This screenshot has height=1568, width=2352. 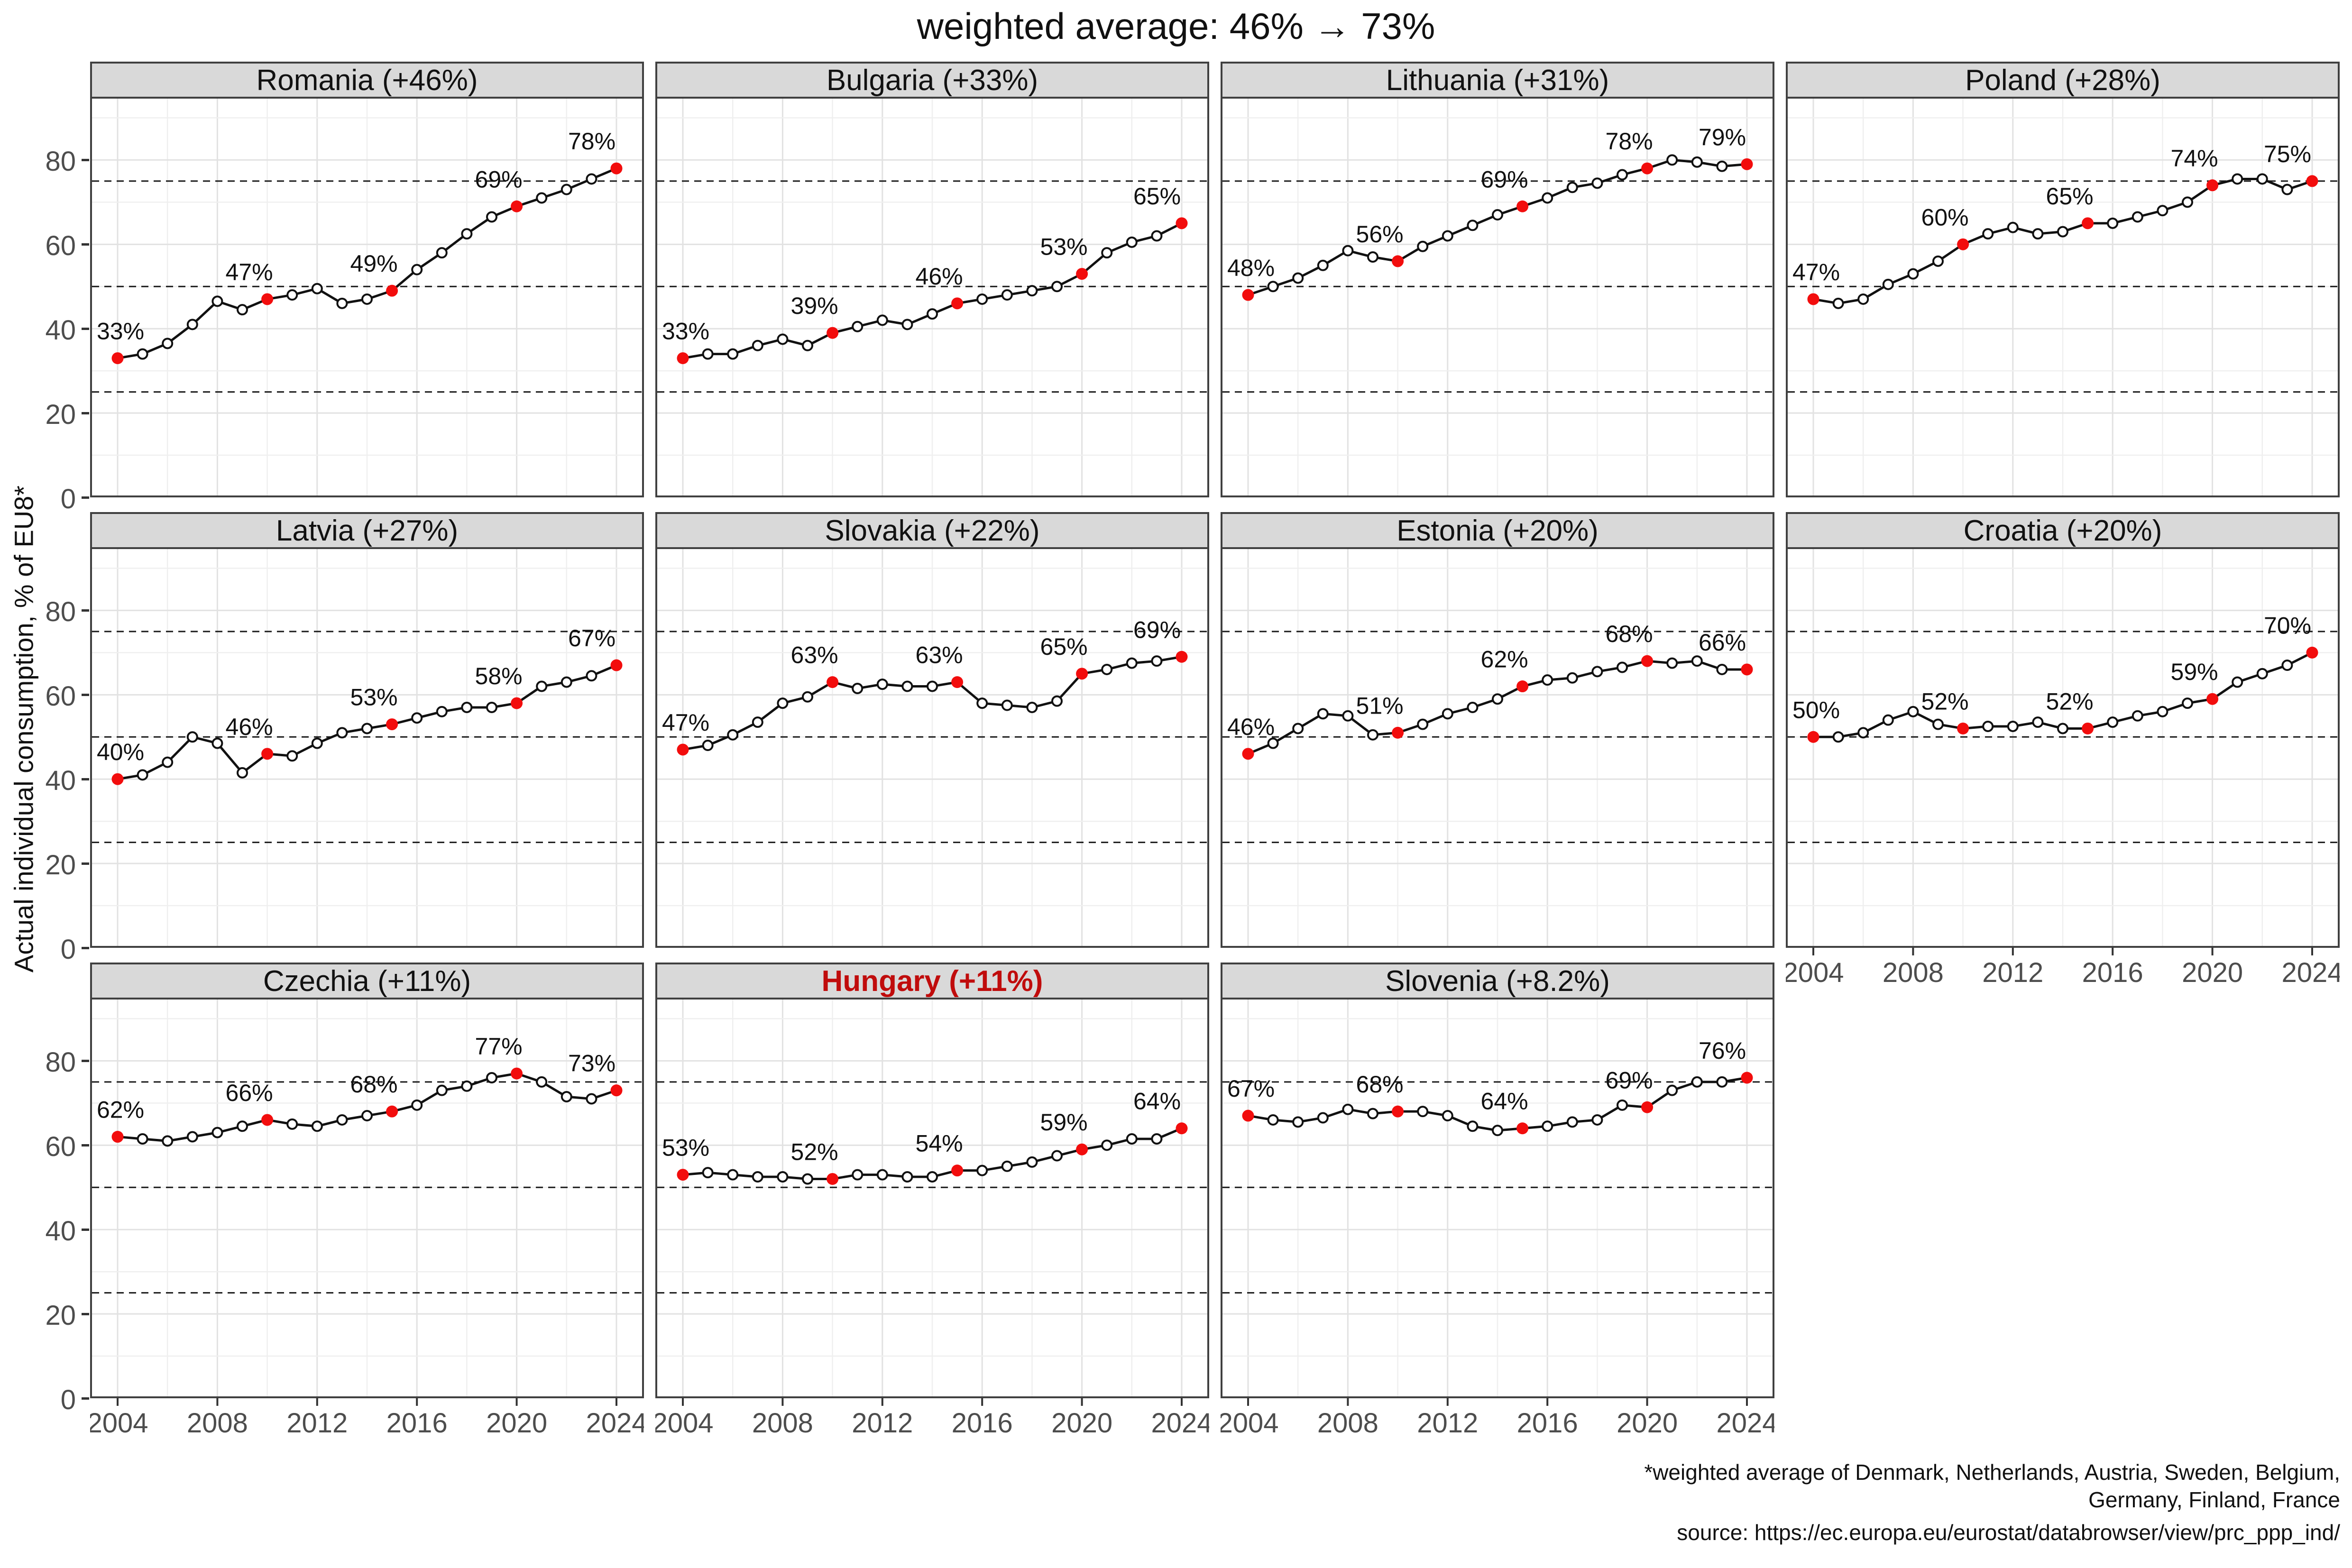 What do you see at coordinates (374, 1084) in the screenshot?
I see `point-label: 68%` at bounding box center [374, 1084].